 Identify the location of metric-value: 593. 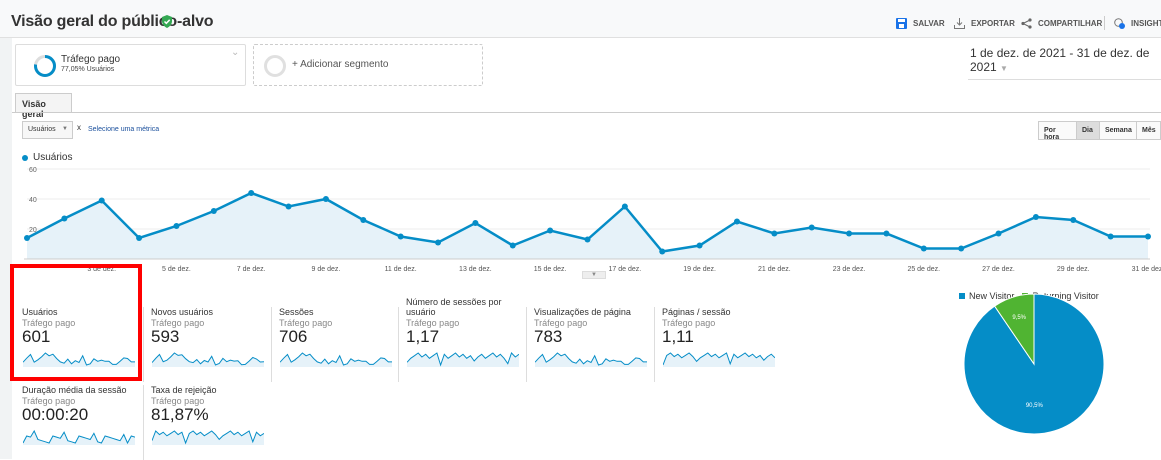
(165, 336).